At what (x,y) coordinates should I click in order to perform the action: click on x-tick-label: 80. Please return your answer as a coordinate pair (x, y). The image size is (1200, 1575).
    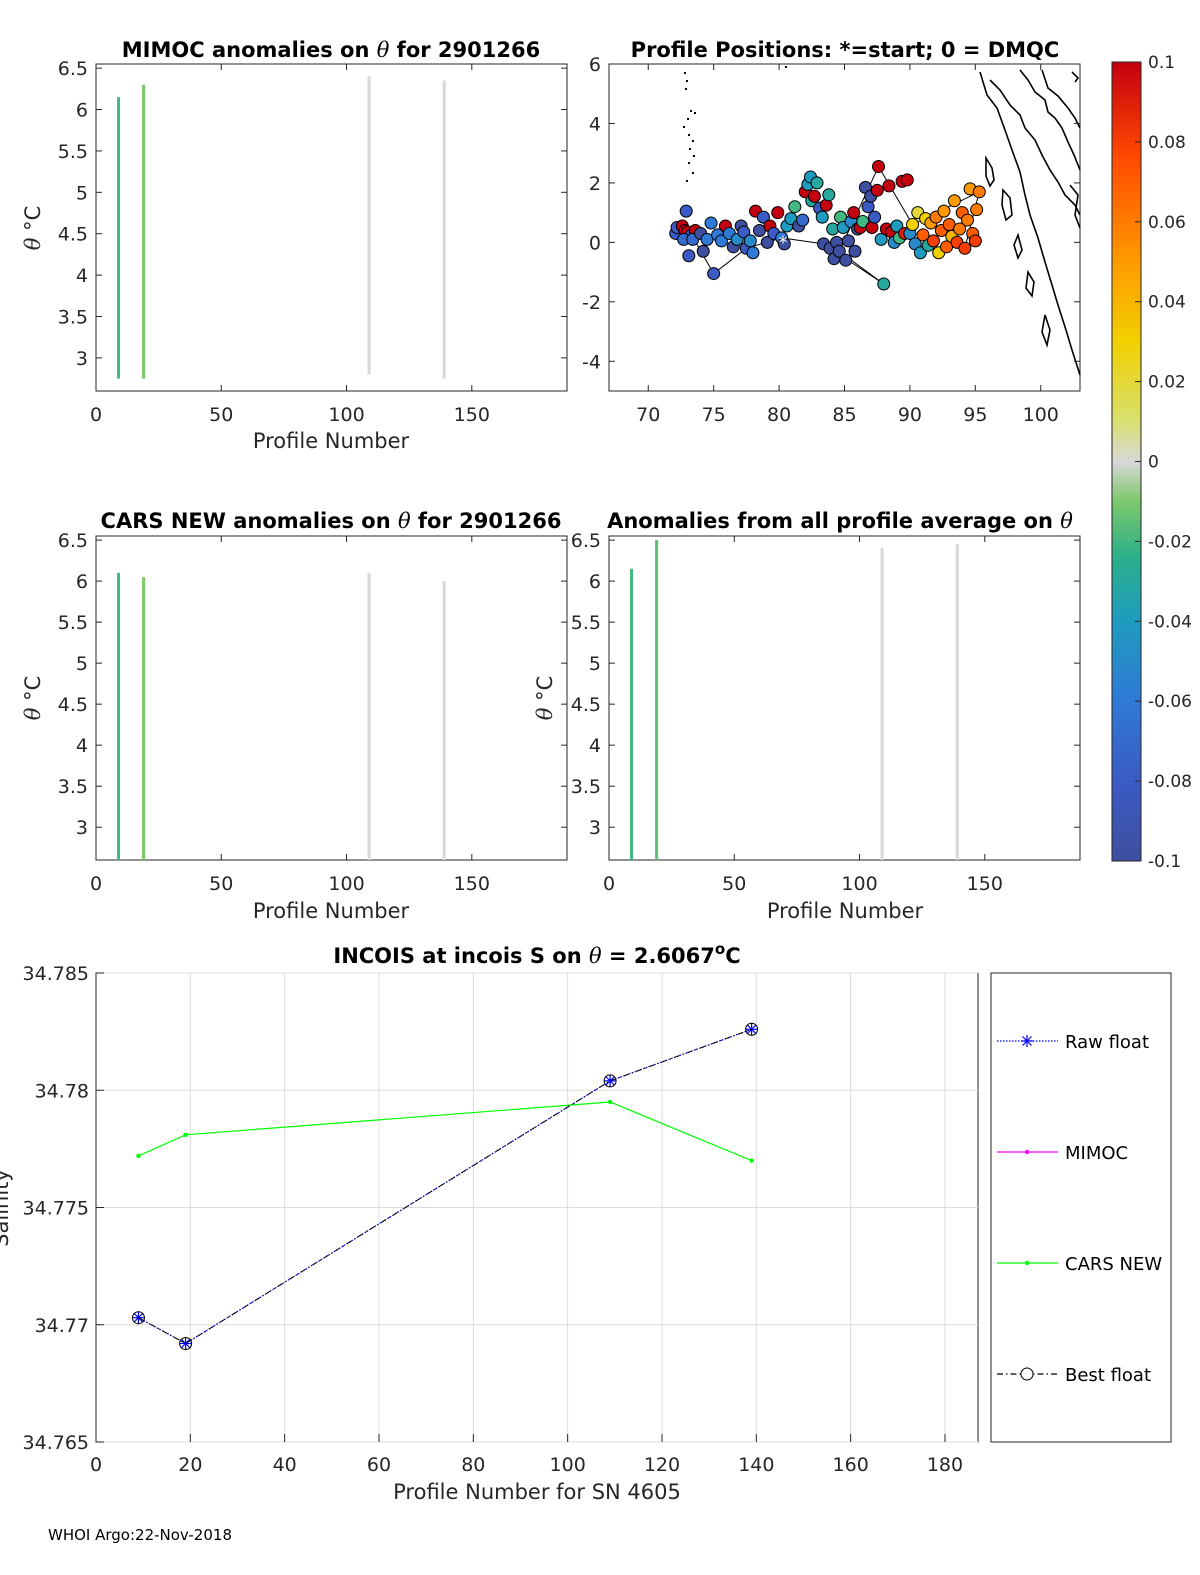
    Looking at the image, I should click on (473, 1465).